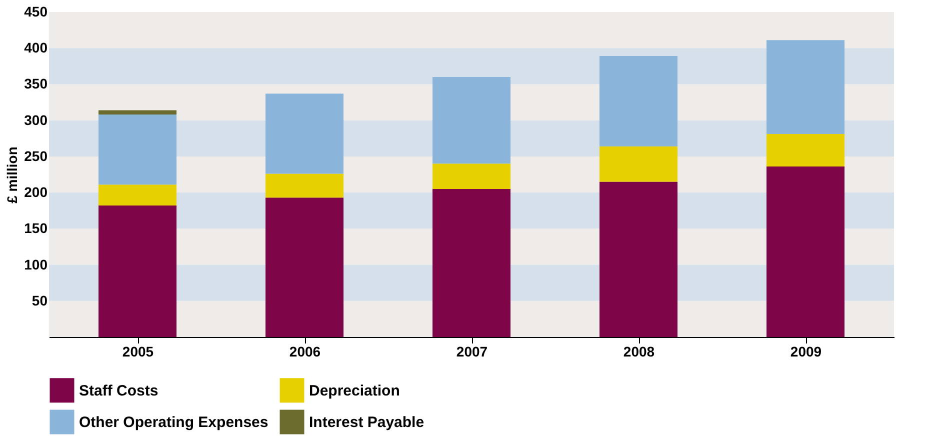  Describe the element at coordinates (173, 422) in the screenshot. I see `legend-label: Other Operating Expenses` at that location.